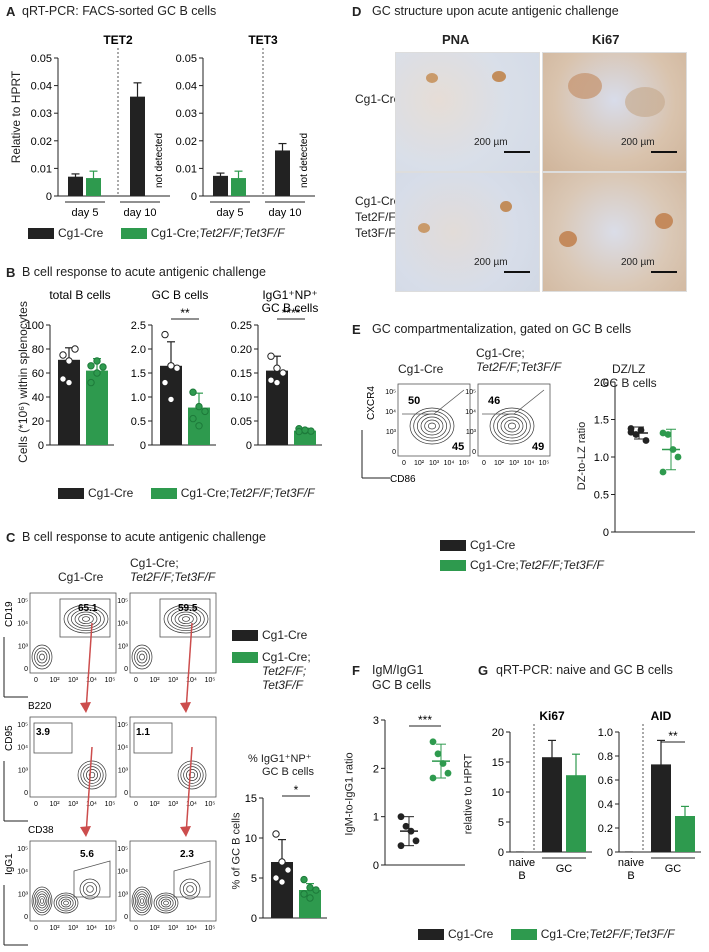  What do you see at coordinates (661, 716) in the screenshot?
I see `chart-title: AID` at bounding box center [661, 716].